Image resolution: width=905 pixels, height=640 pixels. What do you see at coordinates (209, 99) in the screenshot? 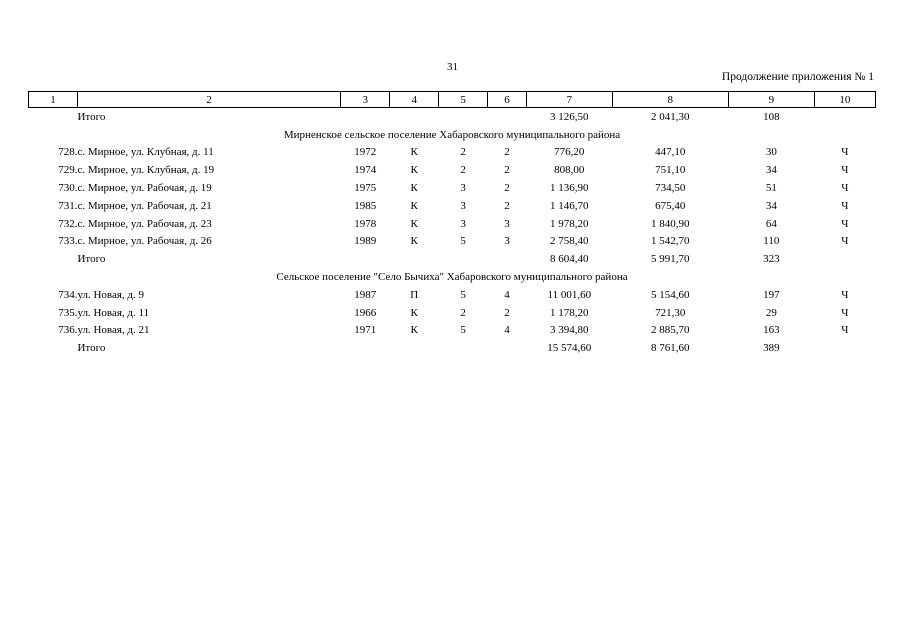
I see `header-cell-2: 2` at bounding box center [209, 99].